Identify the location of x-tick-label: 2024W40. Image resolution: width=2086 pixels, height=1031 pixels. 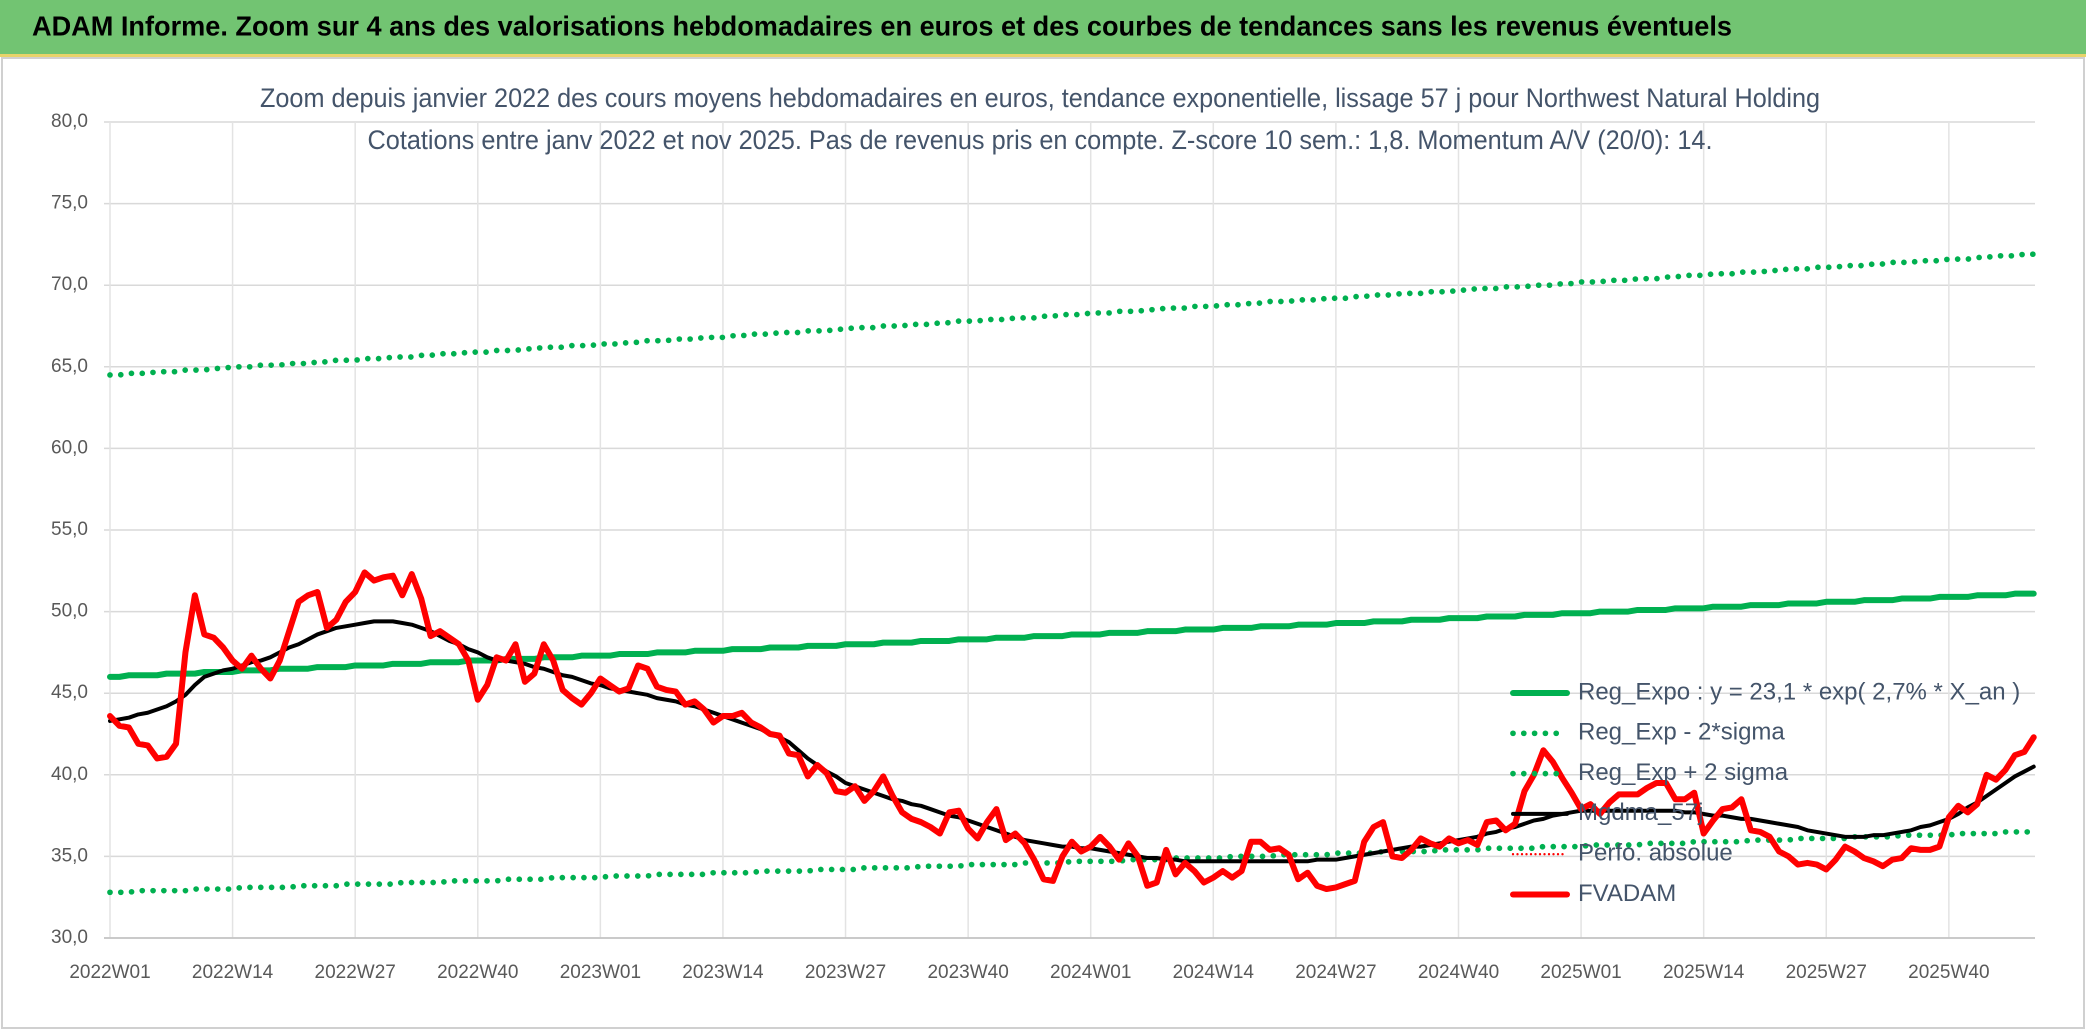
(1458, 972).